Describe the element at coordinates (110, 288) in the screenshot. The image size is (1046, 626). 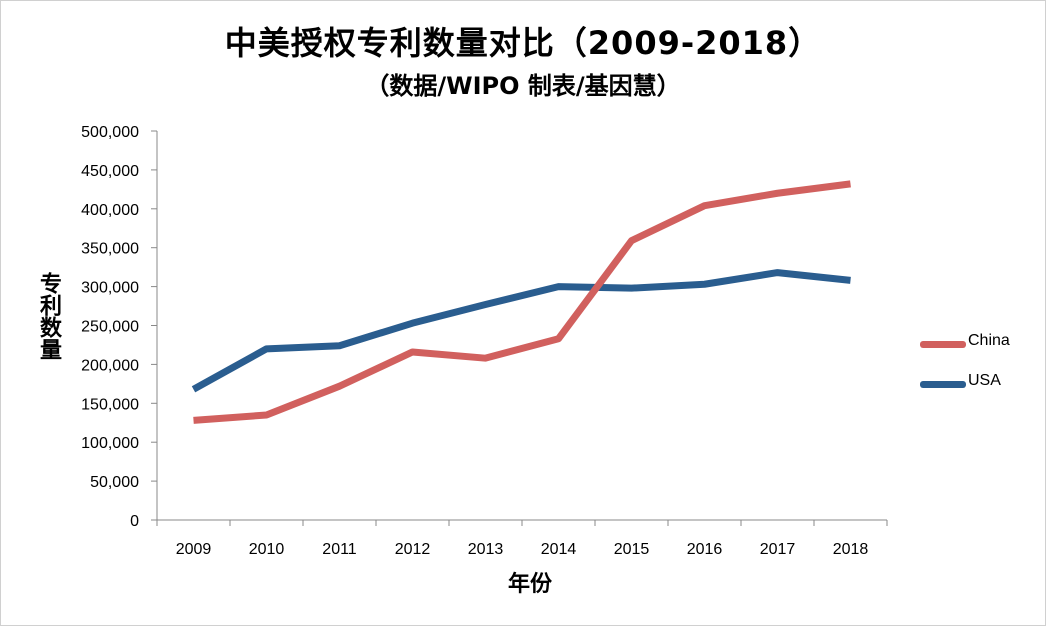
I see `y-tick-label: 300,000` at that location.